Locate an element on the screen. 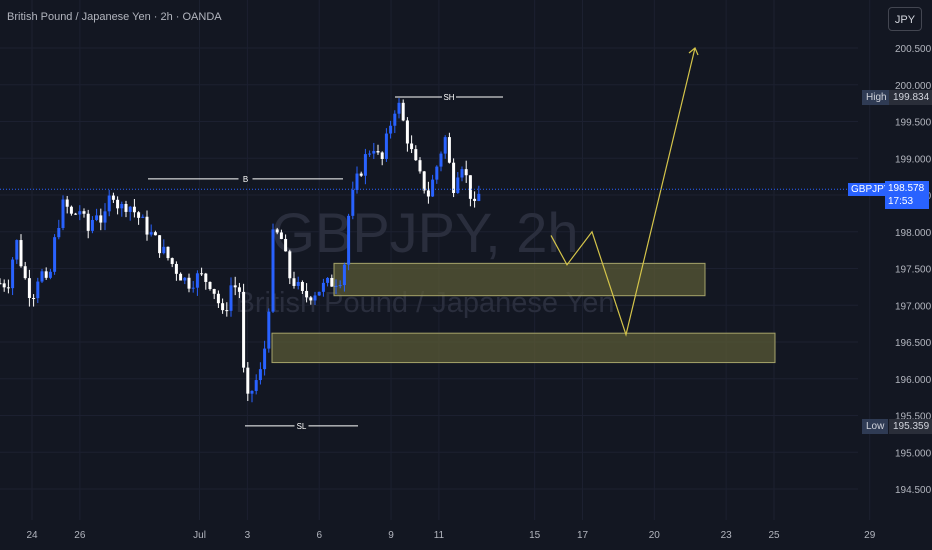  last-price-tag: 198.578 17:53 is located at coordinates (907, 195).